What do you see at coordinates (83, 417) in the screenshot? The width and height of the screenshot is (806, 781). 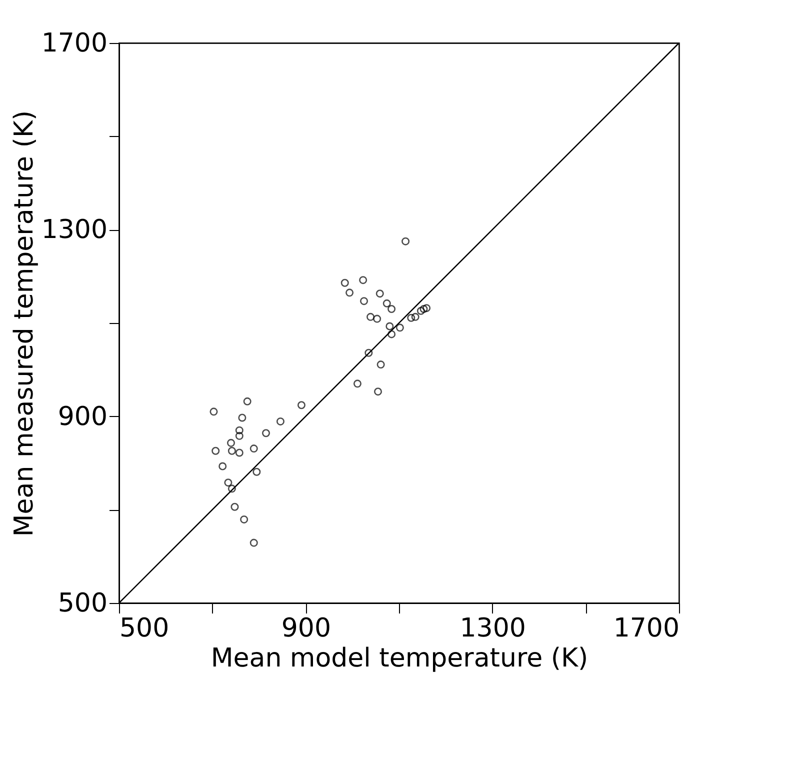 I see `y-tick-label: 900` at bounding box center [83, 417].